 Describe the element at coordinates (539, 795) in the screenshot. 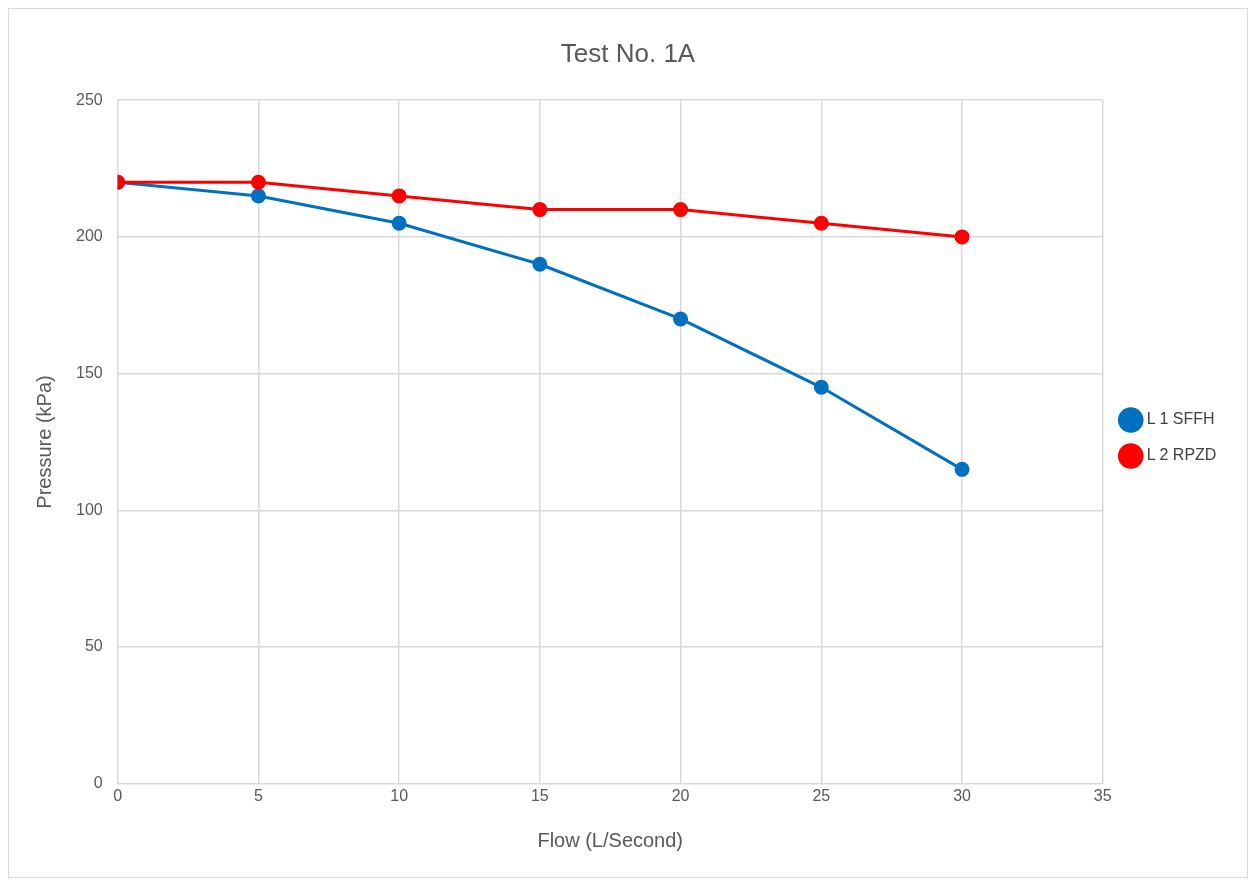

I see `x-tick-label: 15` at that location.